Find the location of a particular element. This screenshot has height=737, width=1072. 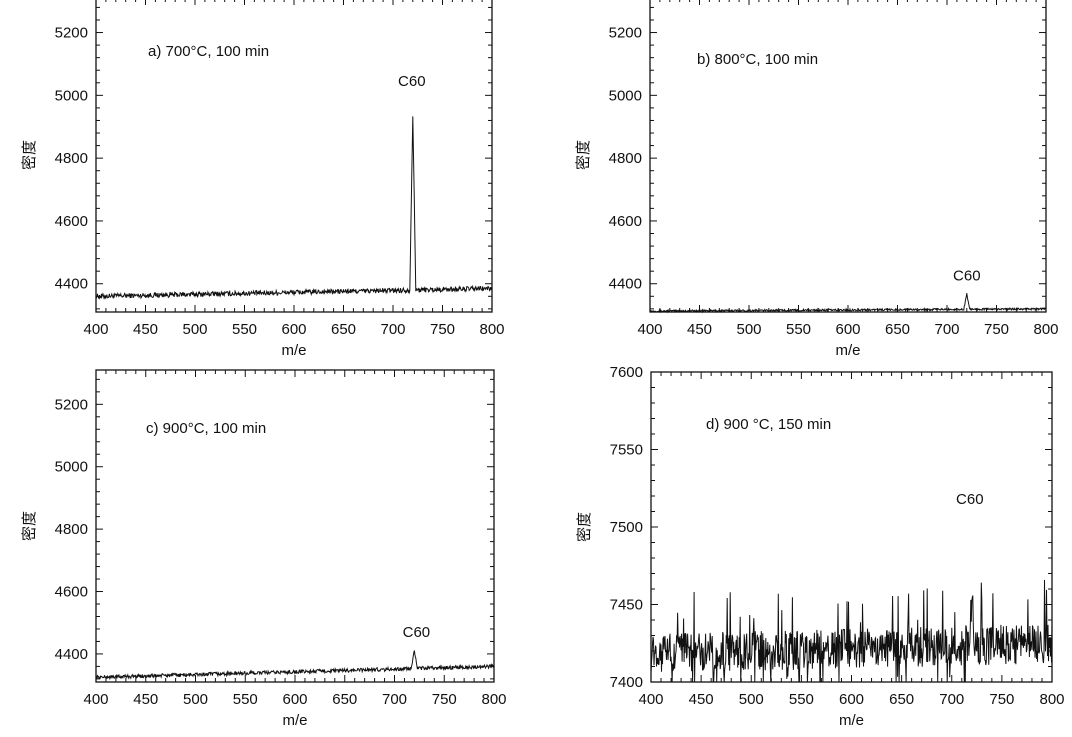

panel-title: a) 700°C, 100 min is located at coordinates (208, 51).